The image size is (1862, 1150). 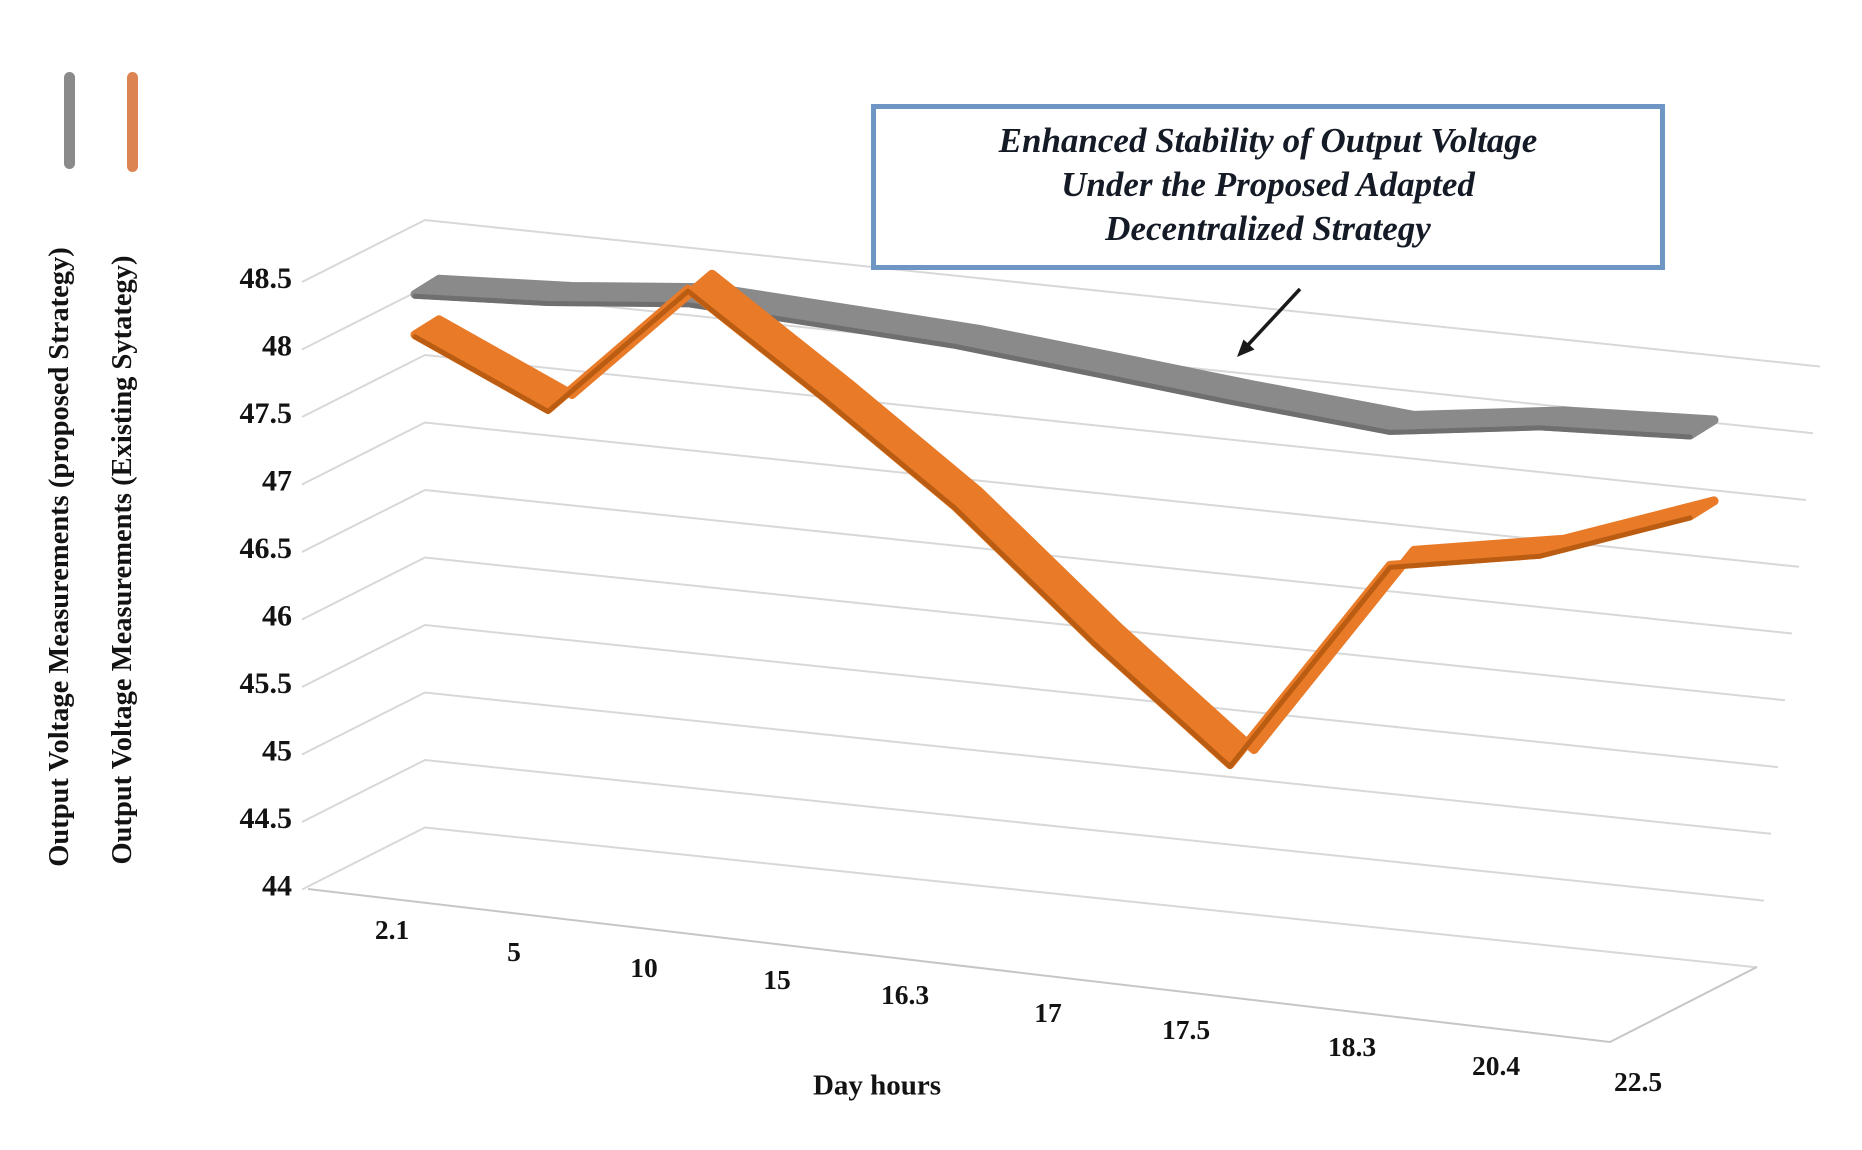 I want to click on y-tick-label: 45, so click(x=277, y=751).